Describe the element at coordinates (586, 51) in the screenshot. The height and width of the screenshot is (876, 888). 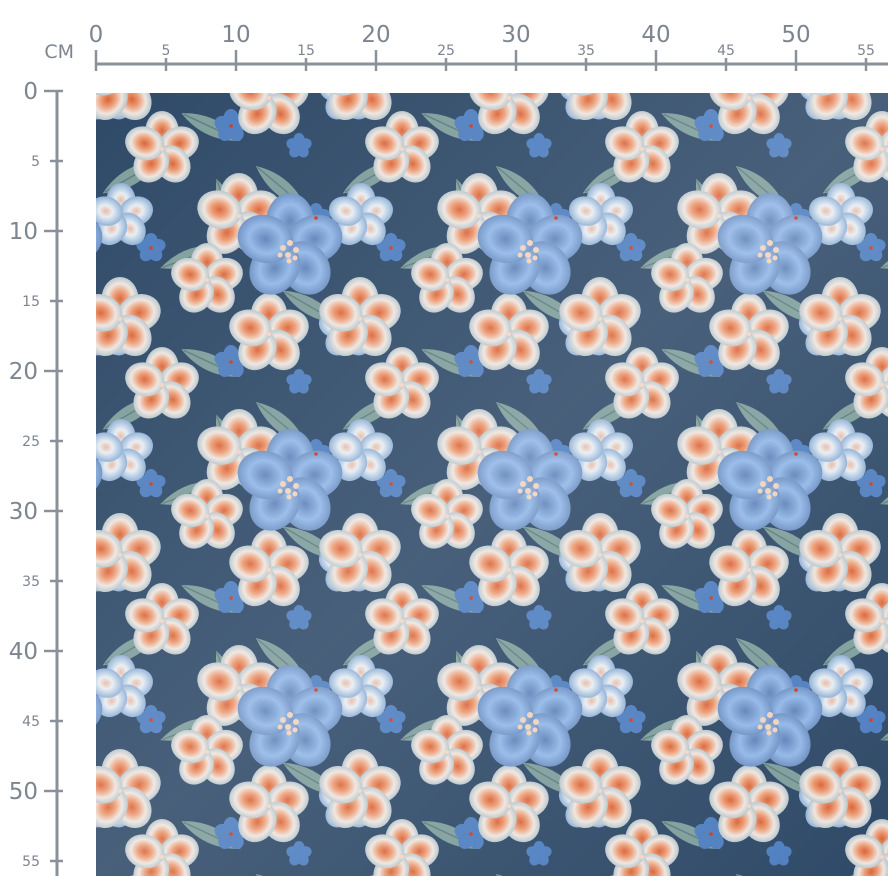
I see `top-tick-label: 35` at that location.